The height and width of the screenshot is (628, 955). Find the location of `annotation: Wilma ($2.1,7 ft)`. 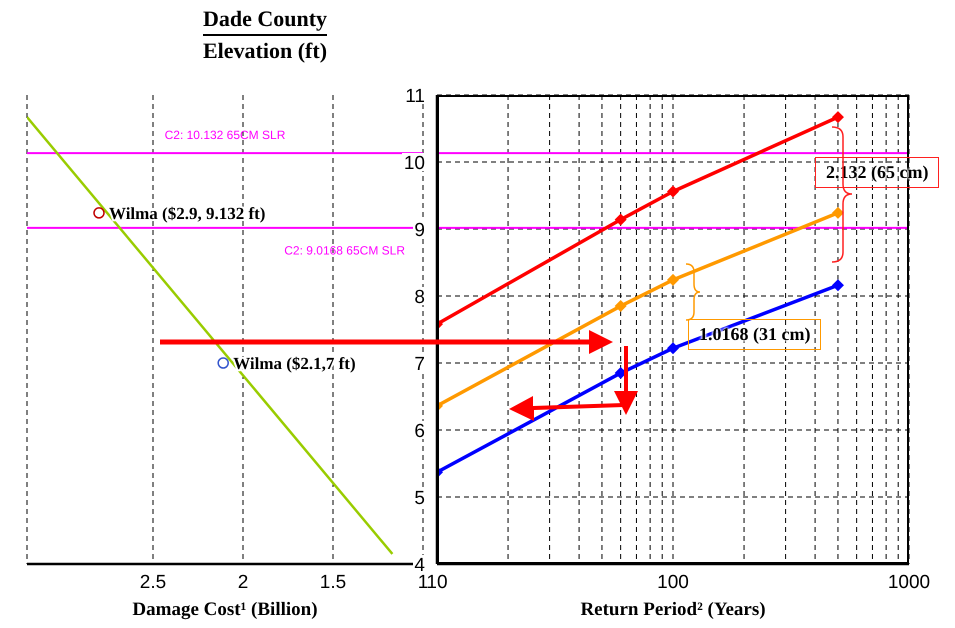

annotation: Wilma ($2.1,7 ft) is located at coordinates (294, 364).